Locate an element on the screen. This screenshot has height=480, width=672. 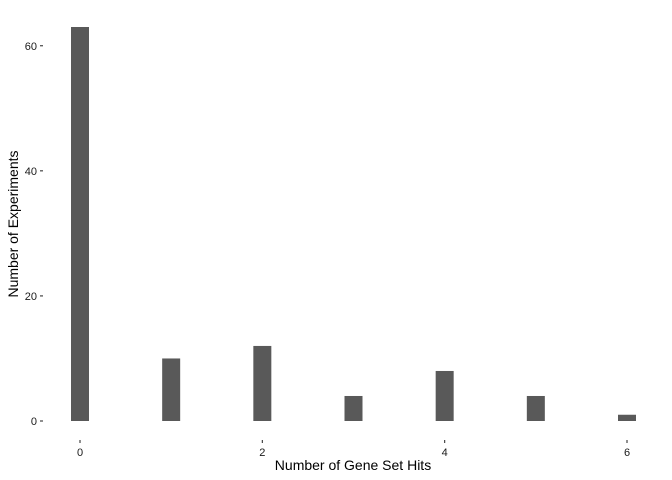
y-axis-title: Number of Experiments is located at coordinates (13, 223).